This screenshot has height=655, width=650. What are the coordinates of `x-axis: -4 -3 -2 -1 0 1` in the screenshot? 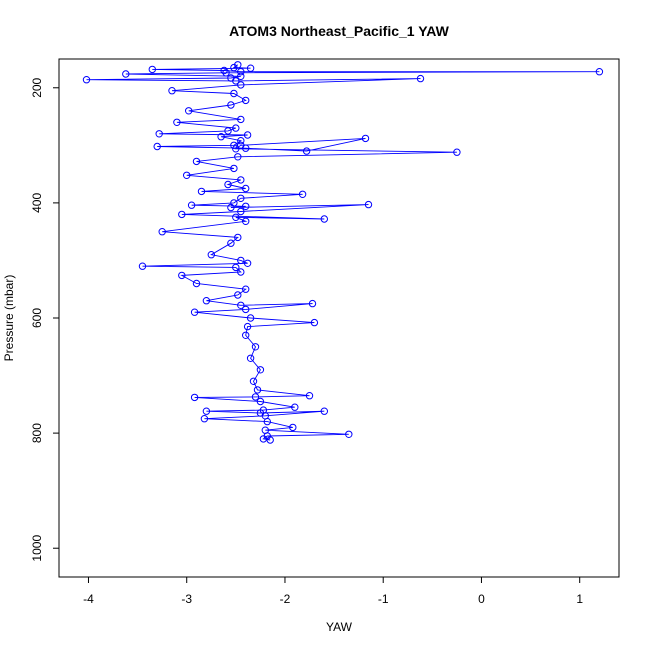 It's located at (333, 591).